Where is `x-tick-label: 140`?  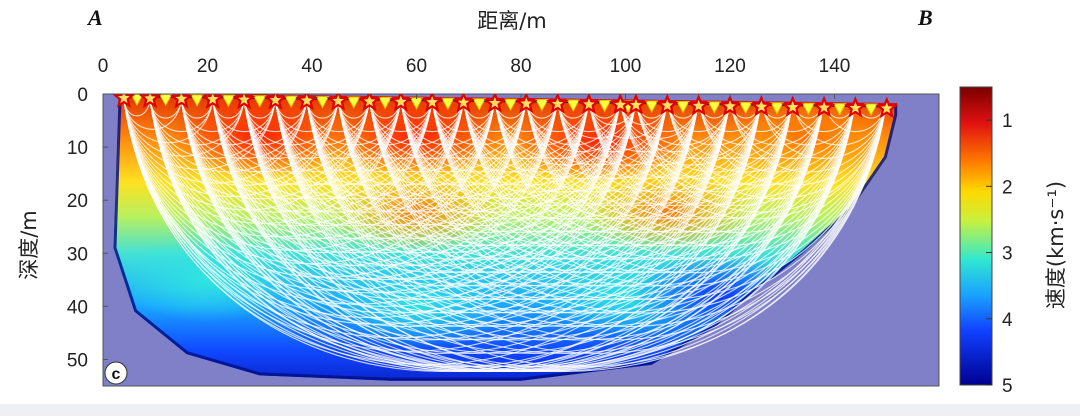 x-tick-label: 140 is located at coordinates (835, 66).